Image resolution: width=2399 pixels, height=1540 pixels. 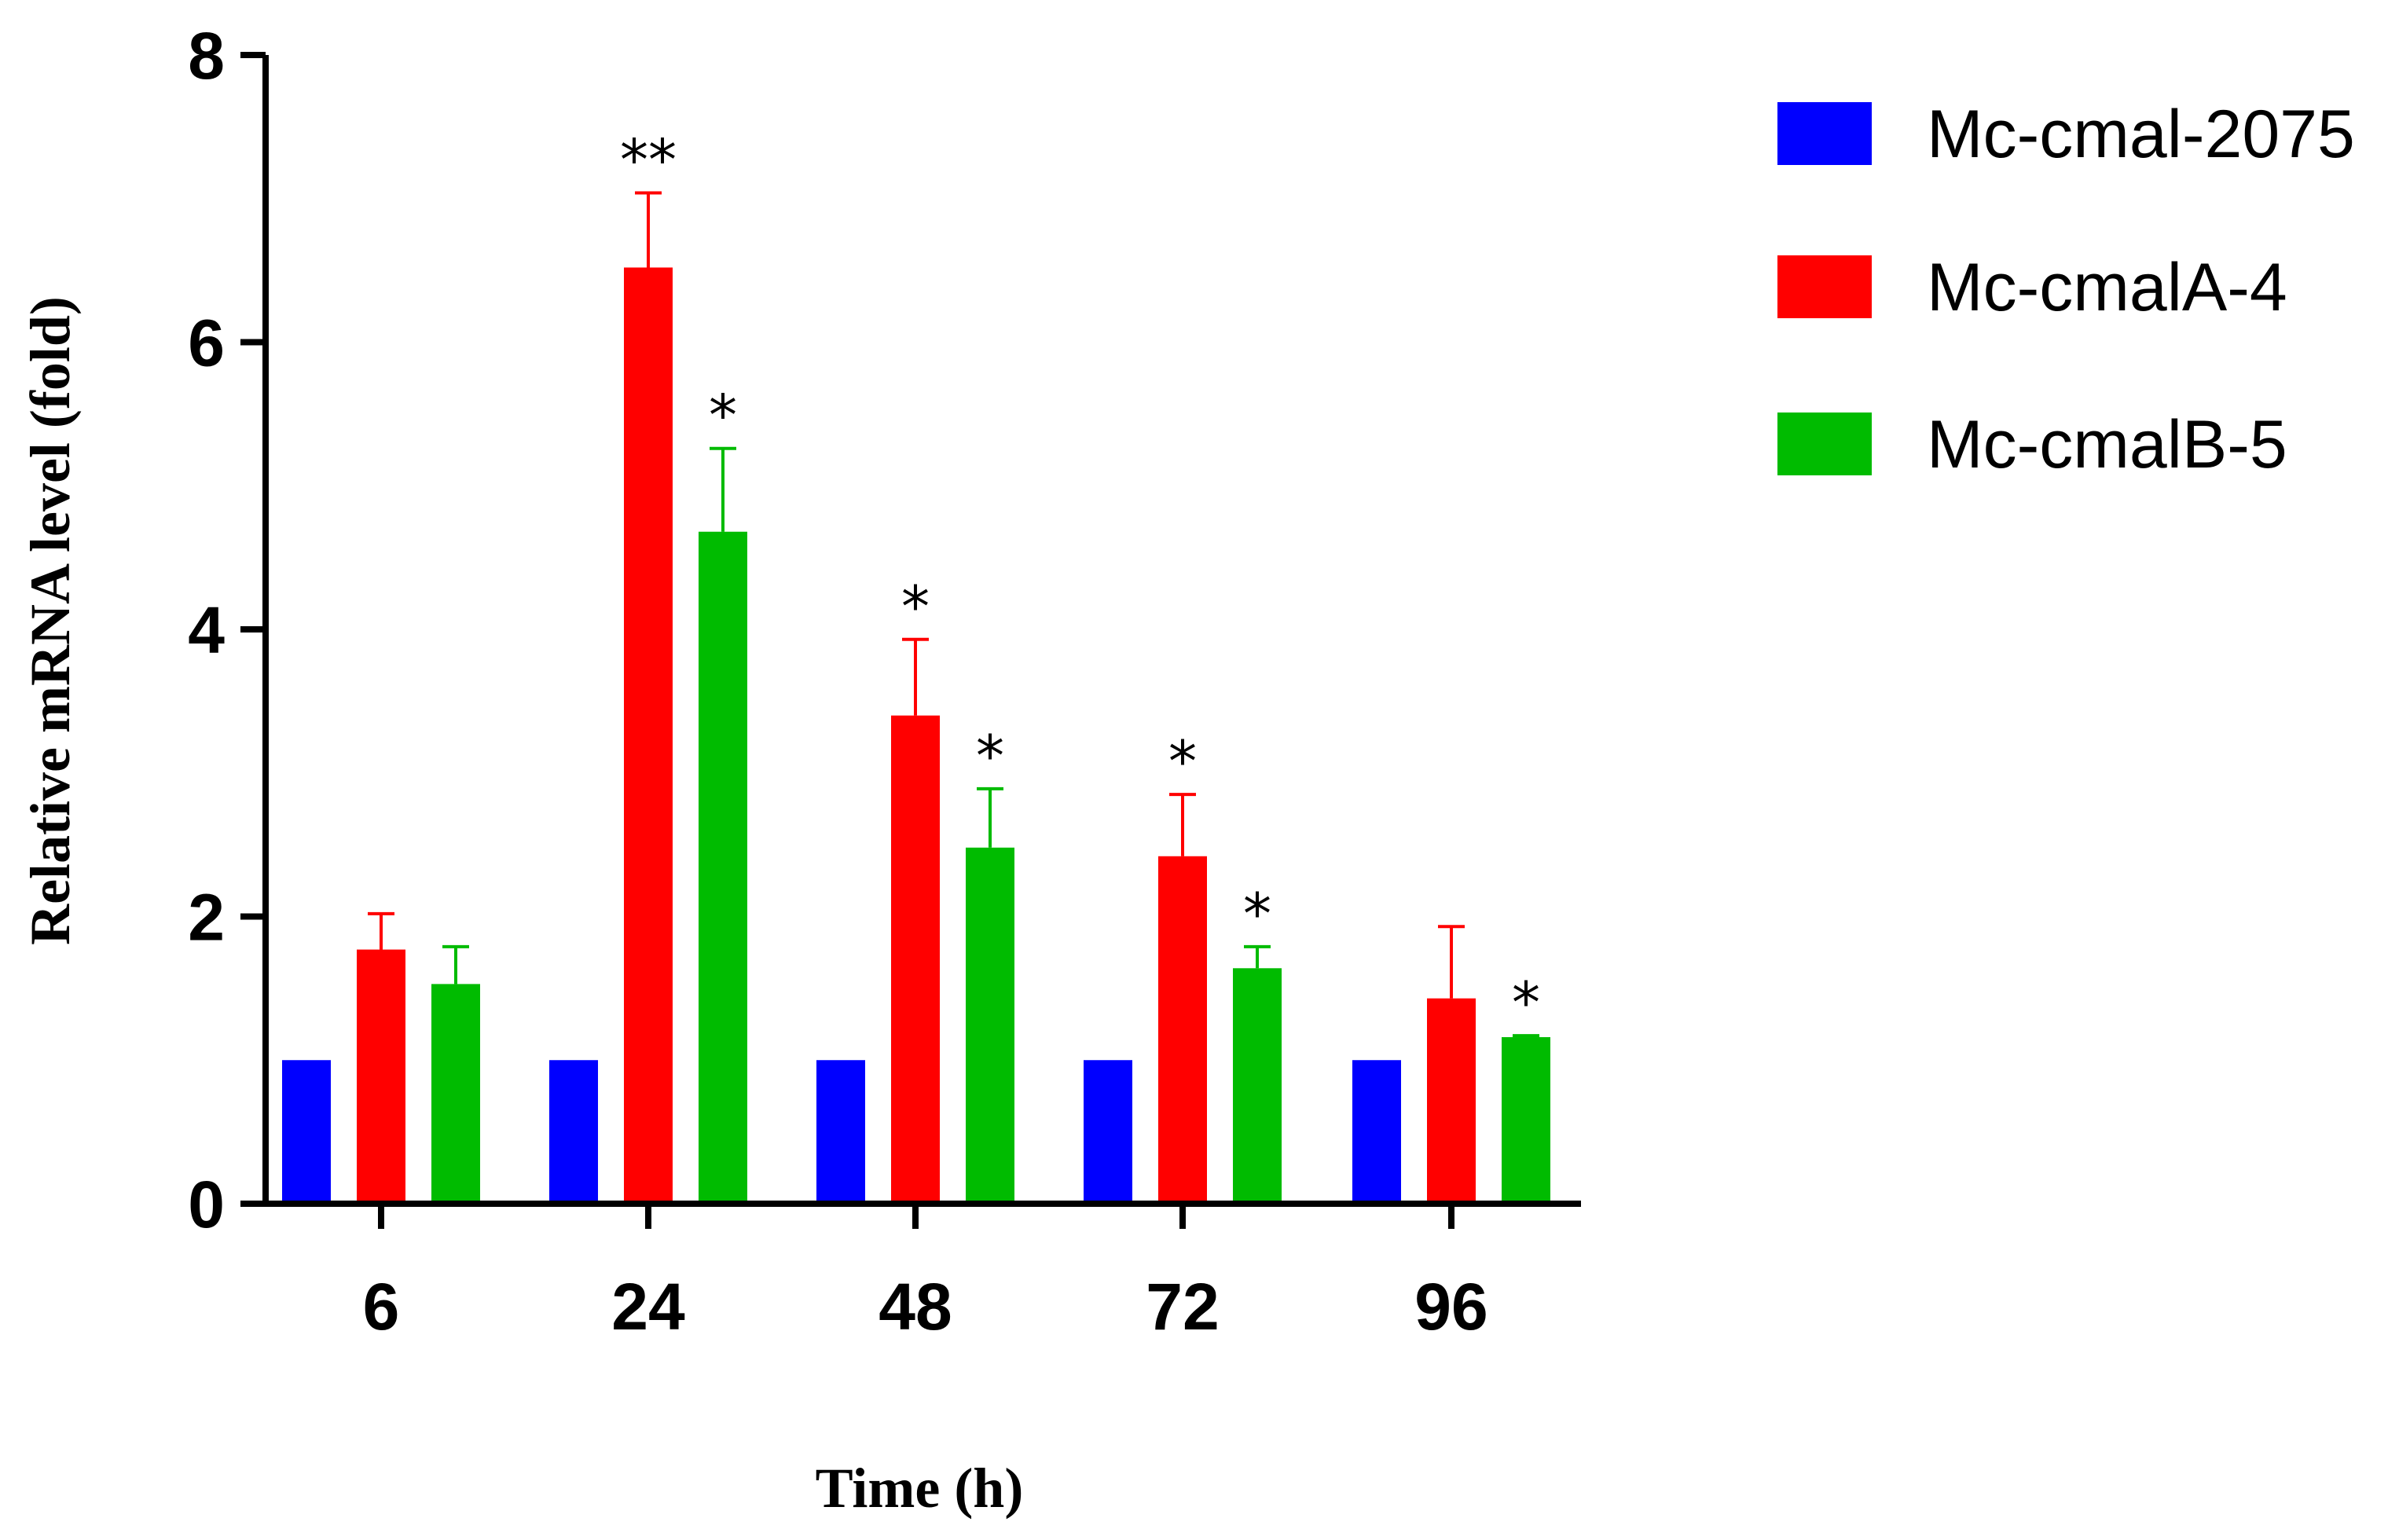 I want to click on legend-label-mc-cmal-2075: Mc-cmal-2075, so click(x=2141, y=134).